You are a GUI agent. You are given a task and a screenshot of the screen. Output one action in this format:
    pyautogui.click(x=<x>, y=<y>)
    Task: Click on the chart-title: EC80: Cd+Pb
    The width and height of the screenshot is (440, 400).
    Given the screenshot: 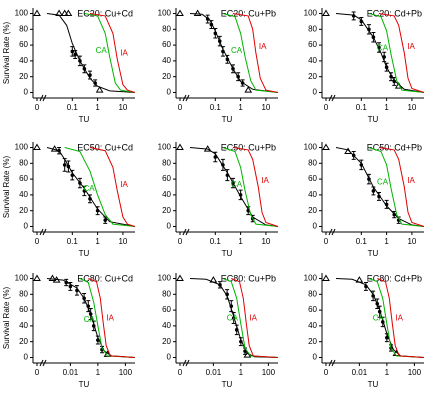 What is the action you would take?
    pyautogui.click(x=394, y=278)
    